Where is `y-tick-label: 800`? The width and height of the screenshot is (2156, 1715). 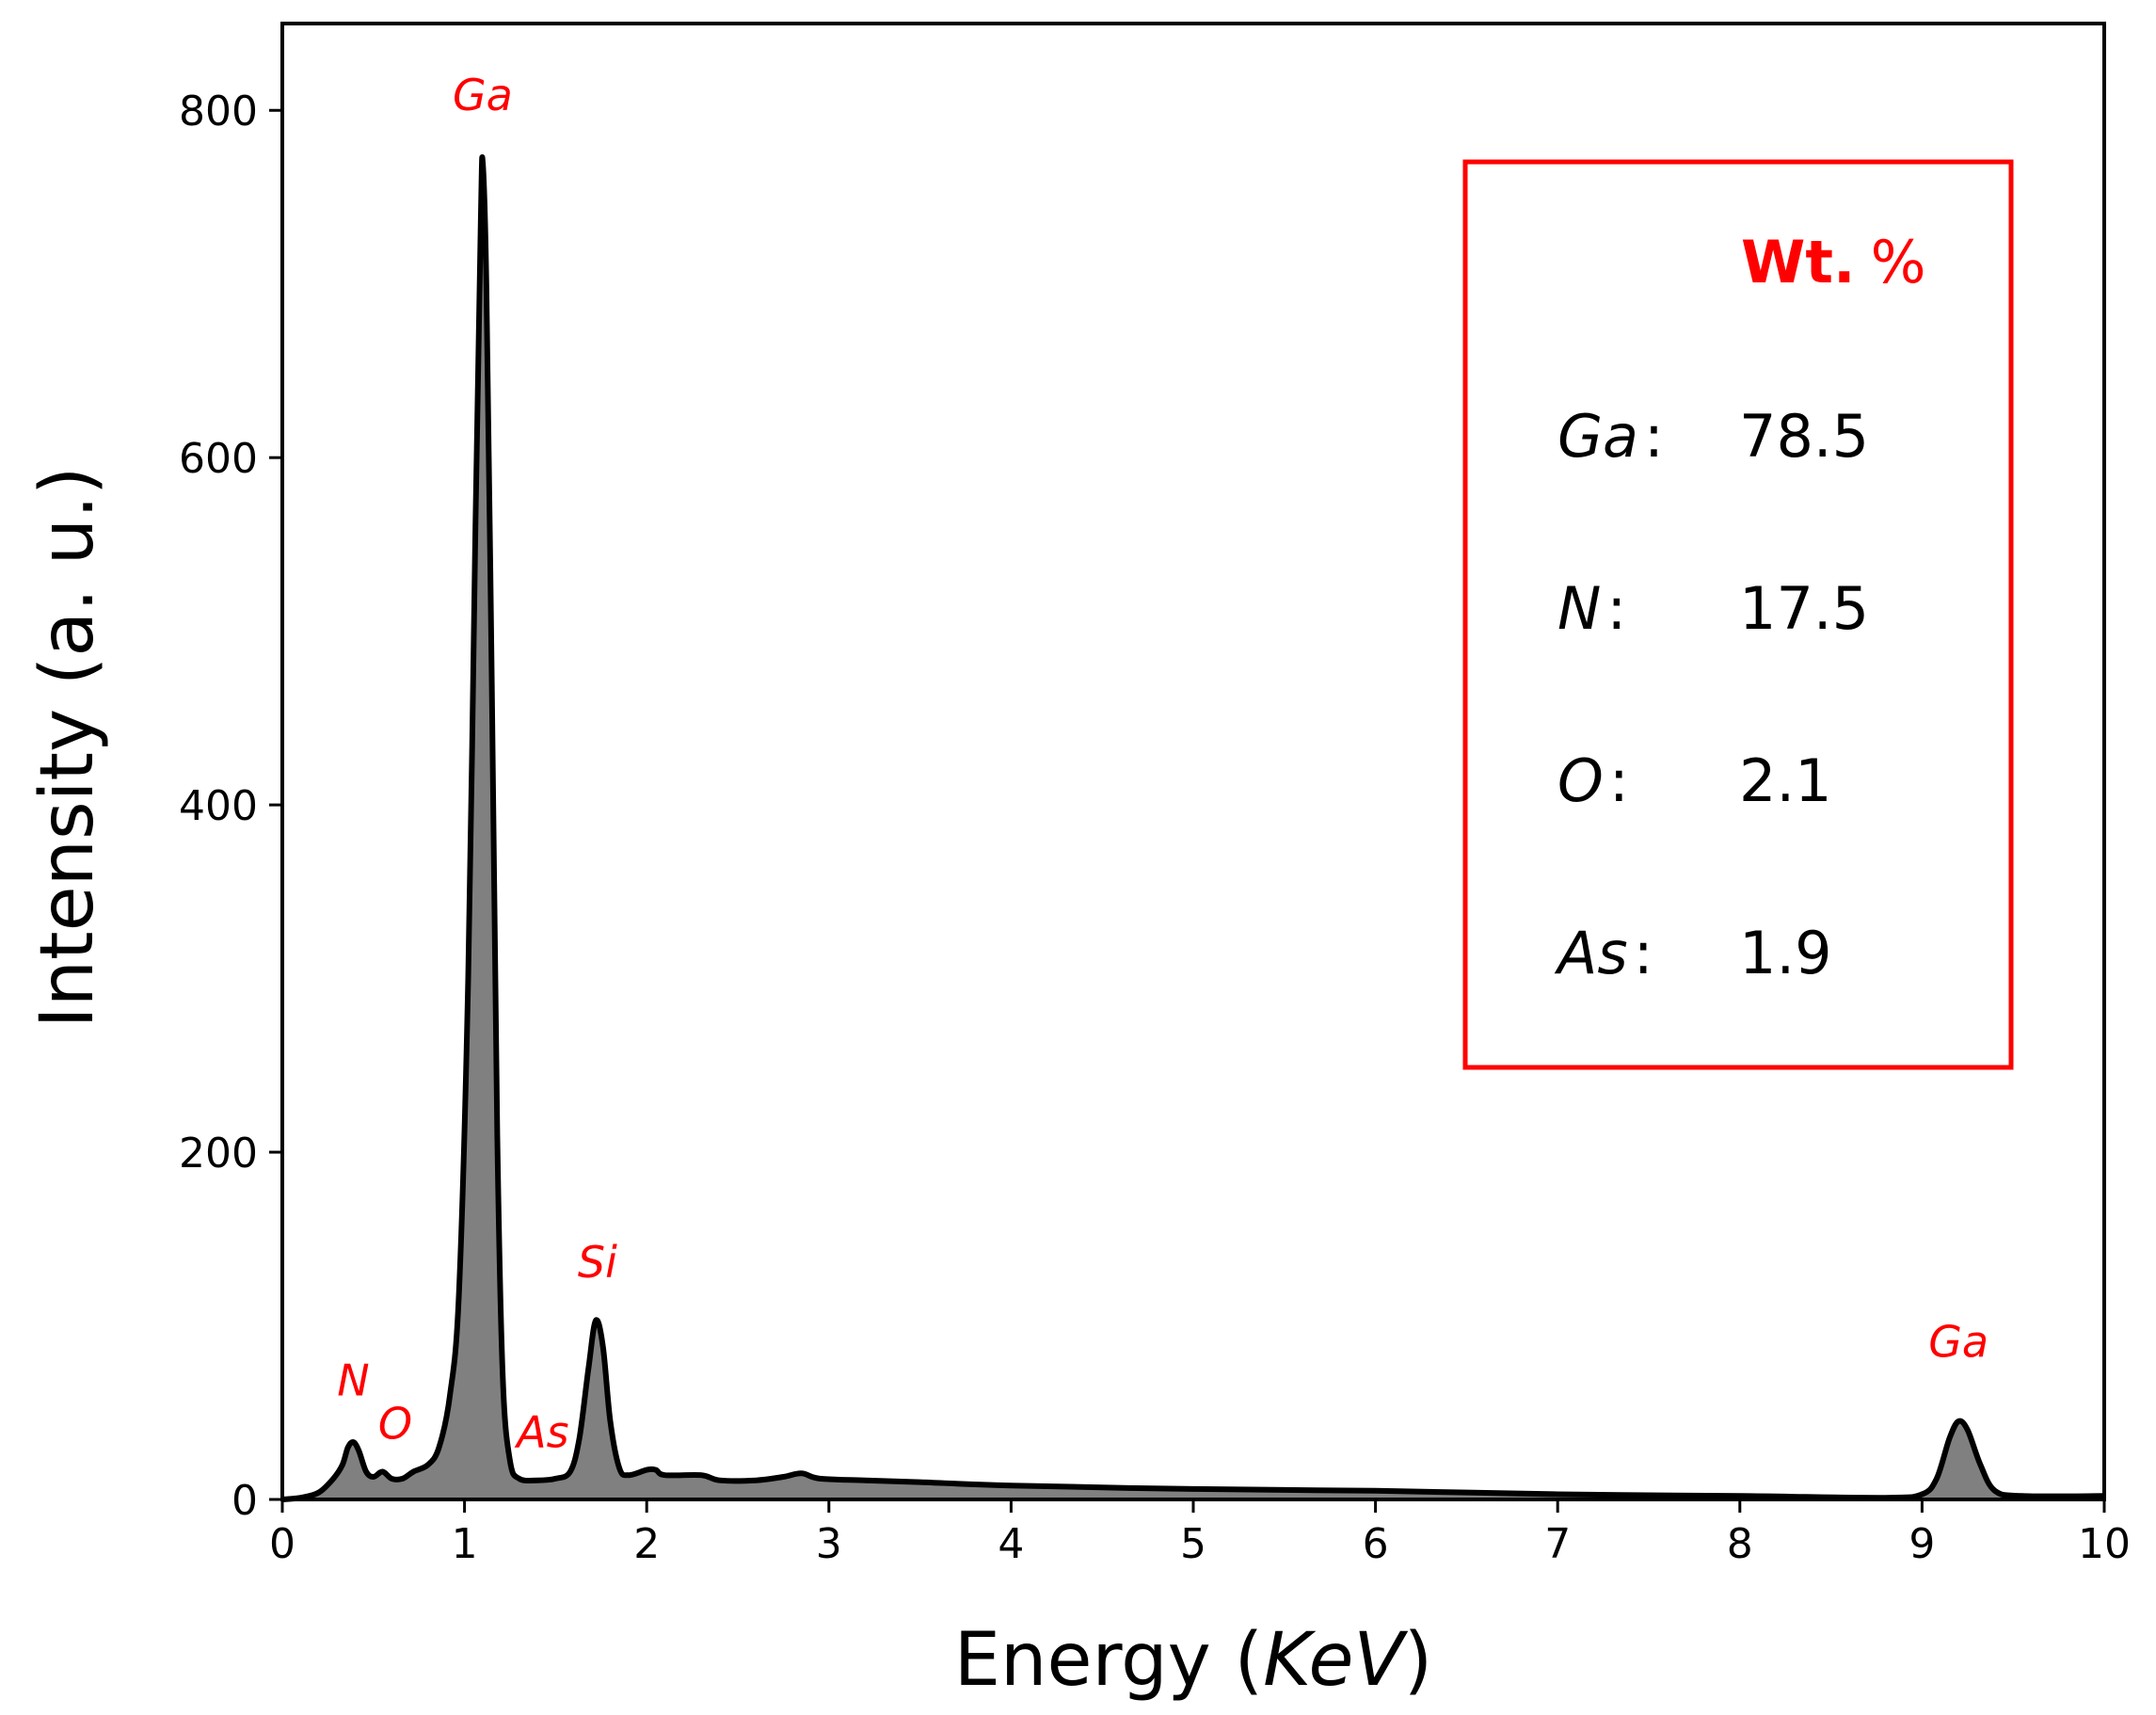 y-tick-label: 800 is located at coordinates (218, 112).